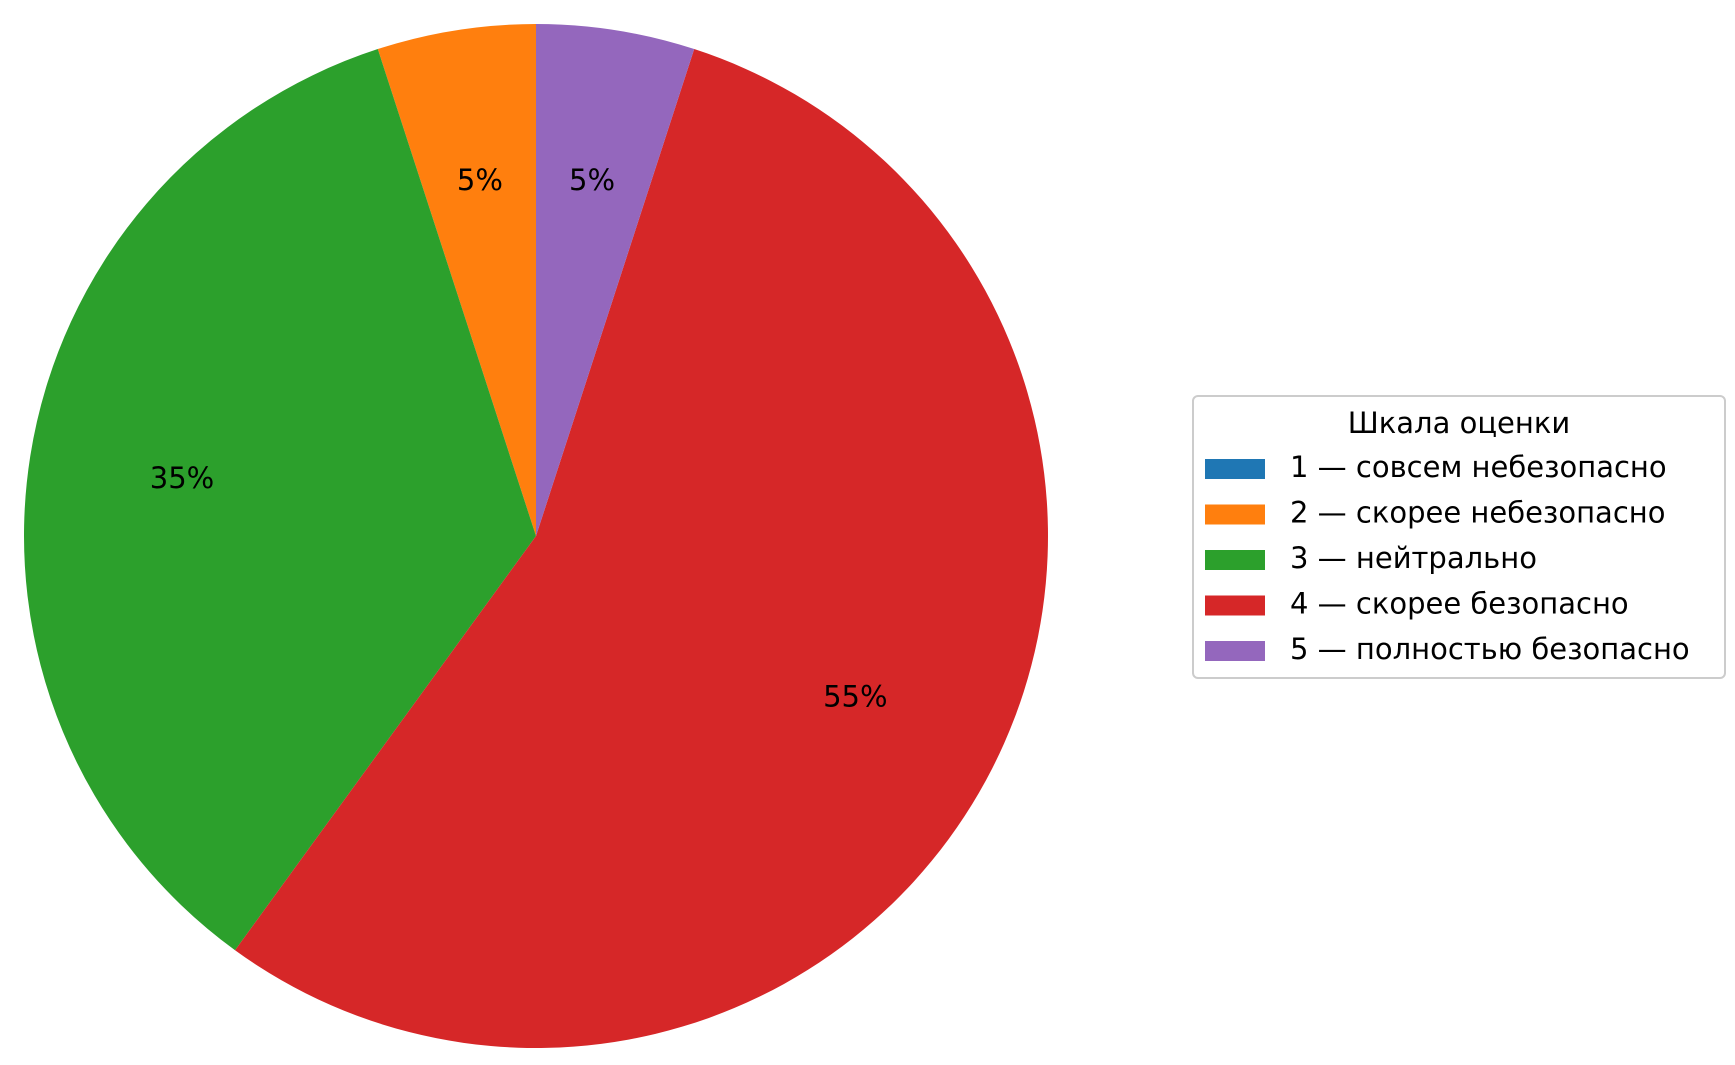  Describe the element at coordinates (1477, 513) in the screenshot. I see `legend-label: 2 — скорее небезопасно` at that location.